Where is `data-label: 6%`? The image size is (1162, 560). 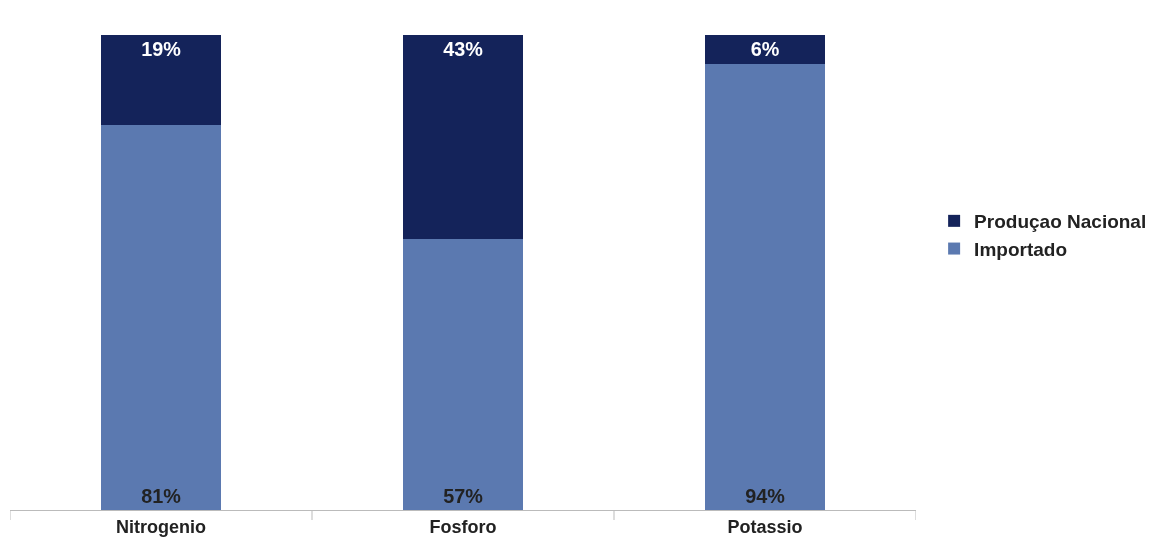
data-label: 6% is located at coordinates (765, 49).